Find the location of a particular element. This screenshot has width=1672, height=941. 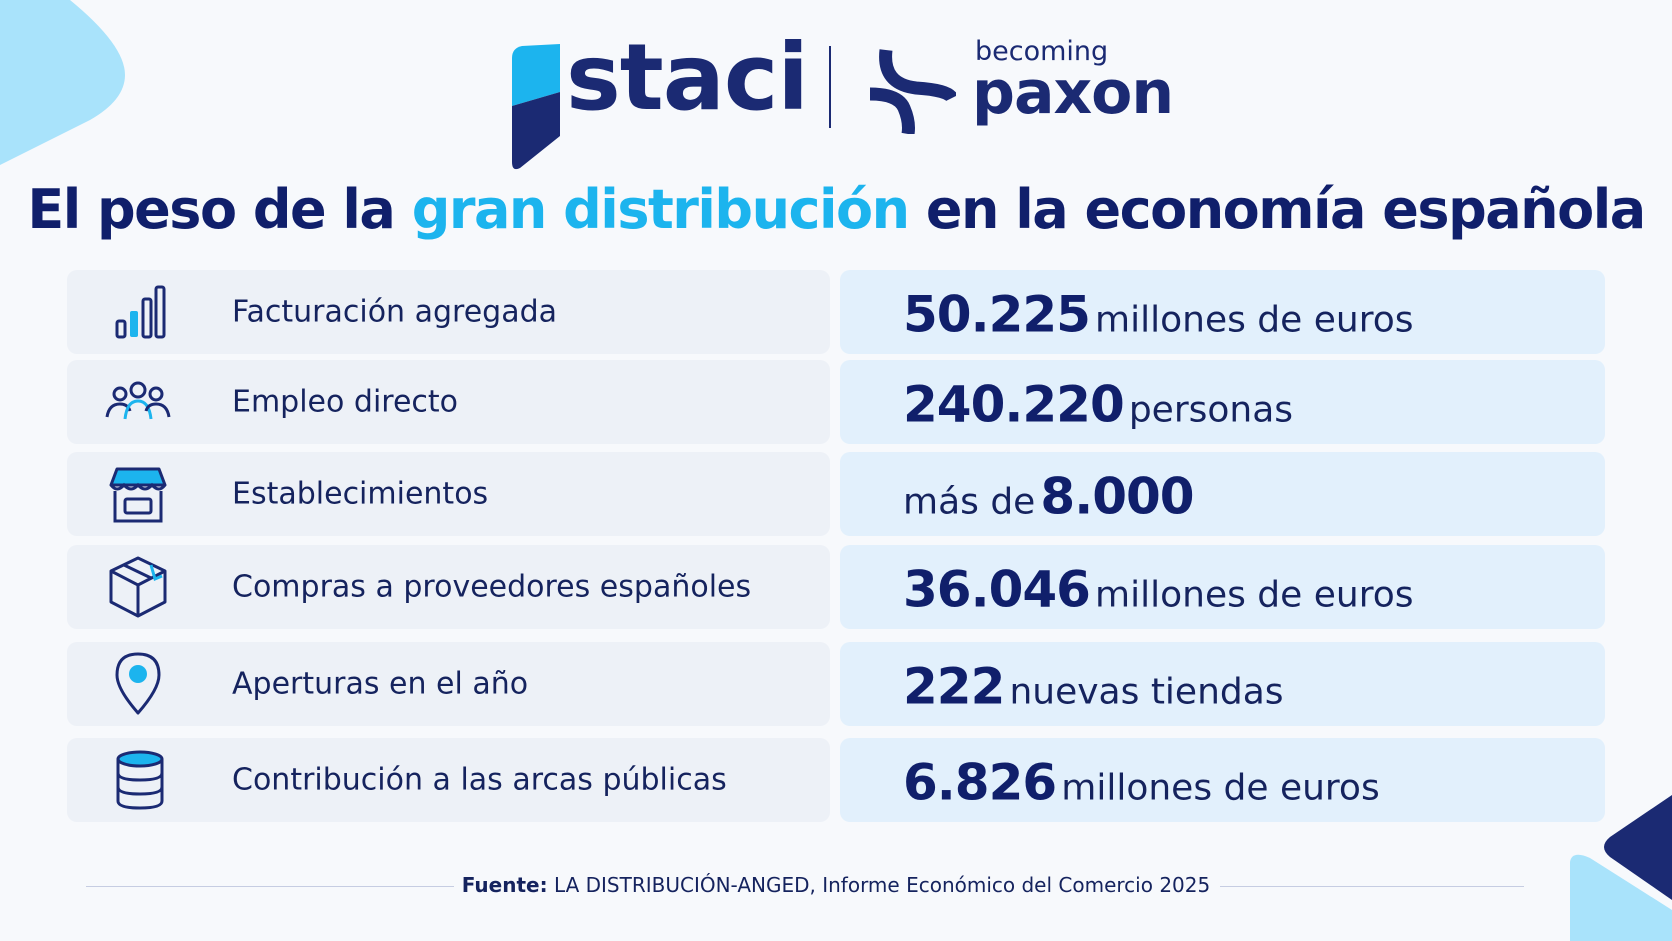

stat-value: 240.220 personas is located at coordinates (1098, 404).